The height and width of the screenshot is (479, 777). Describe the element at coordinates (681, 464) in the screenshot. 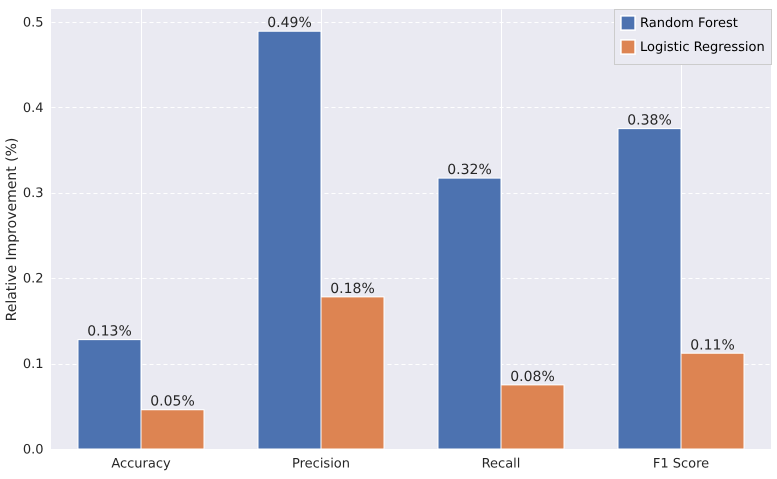

I see `x-tick-label: F1 Score` at that location.